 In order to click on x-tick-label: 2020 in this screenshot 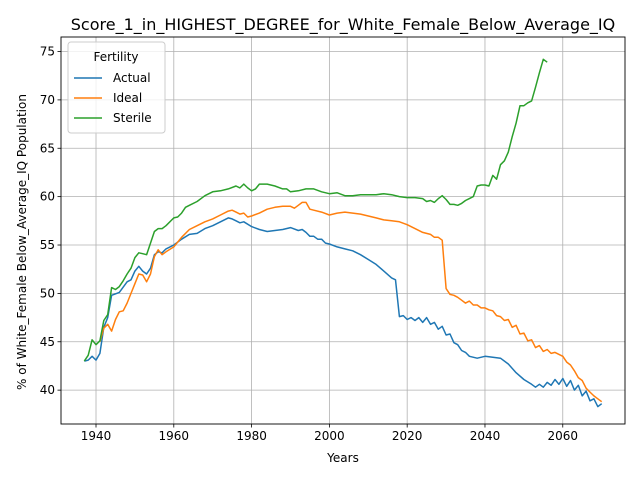, I will do `click(407, 436)`.